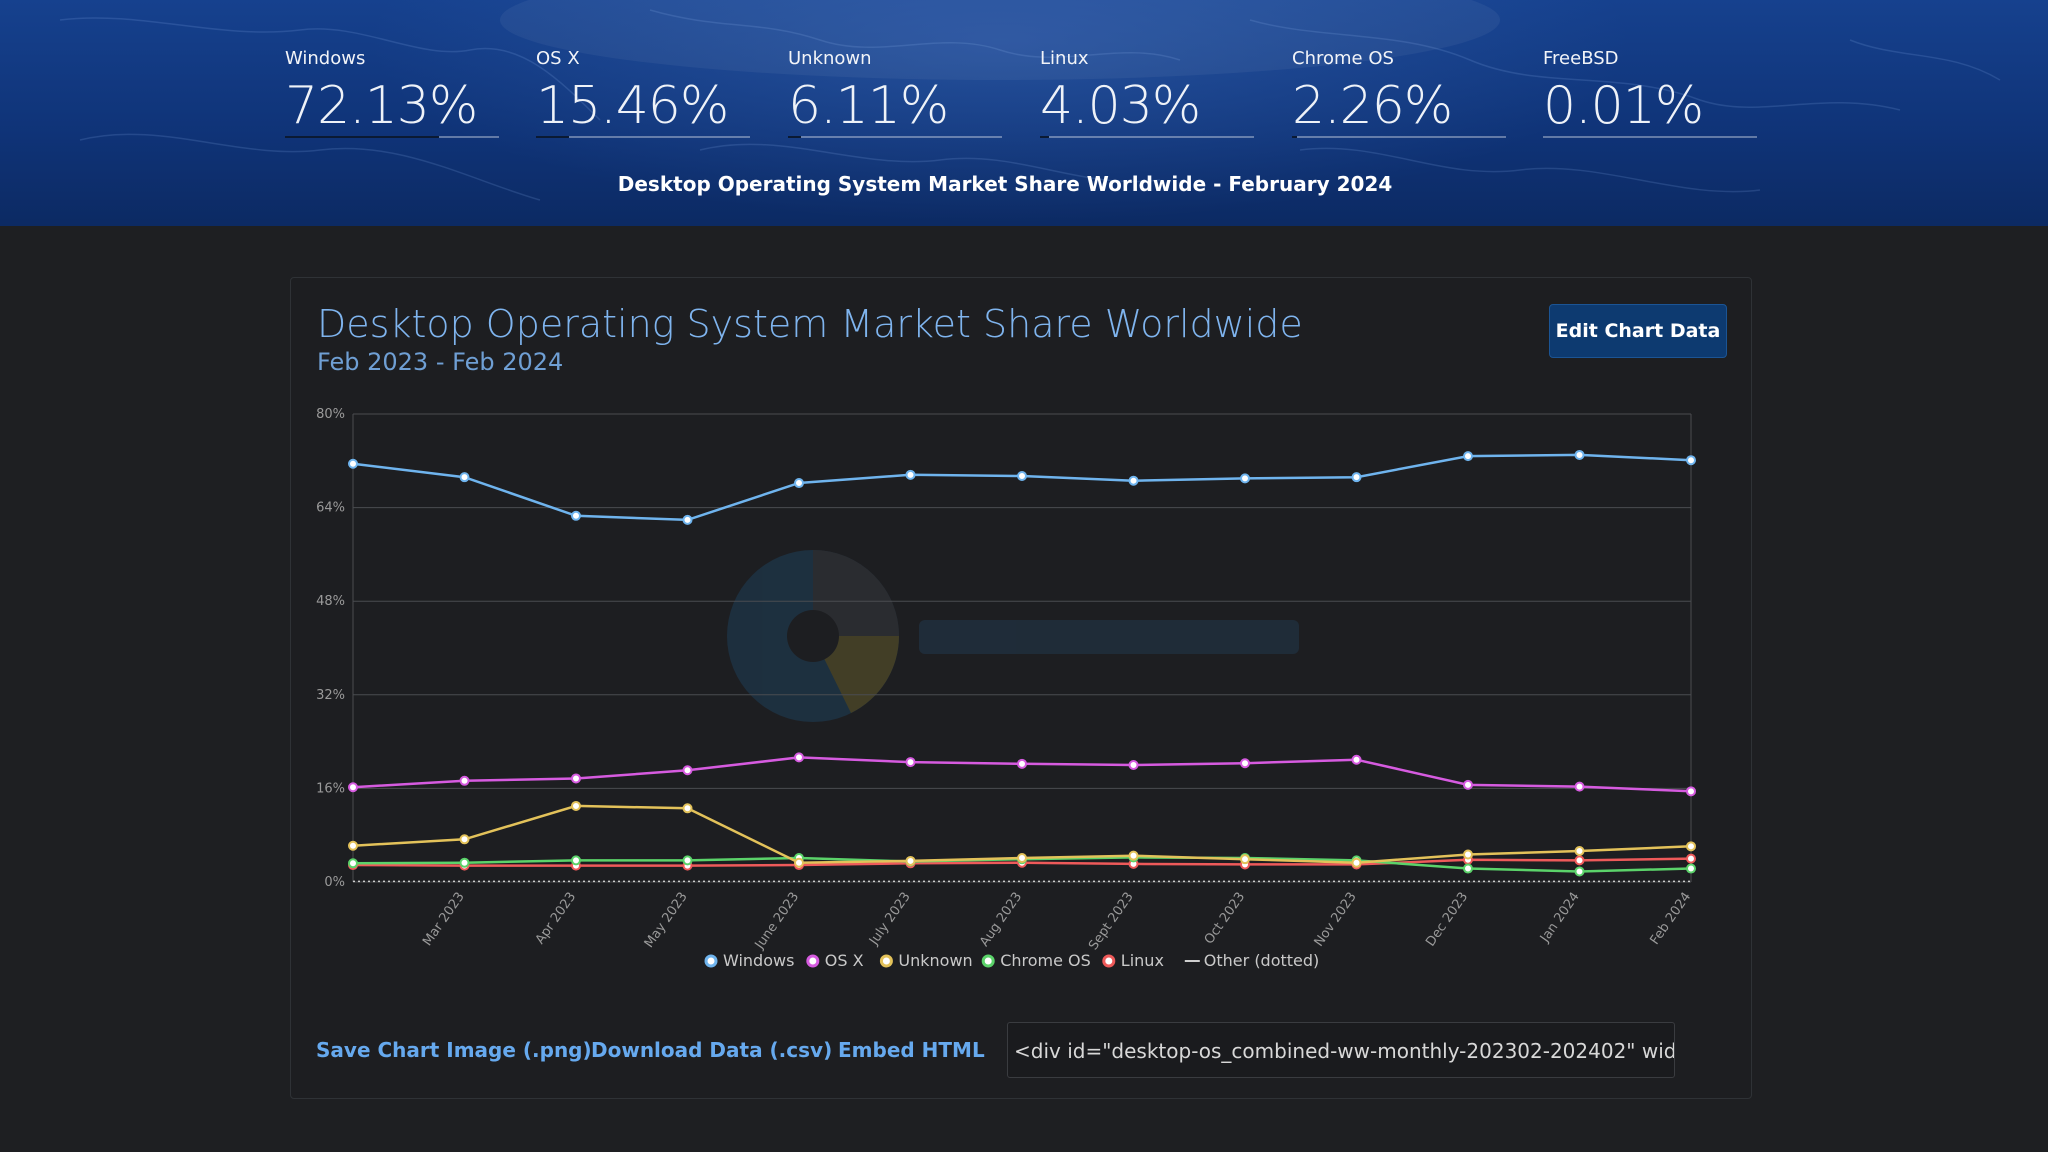  What do you see at coordinates (1225, 919) in the screenshot?
I see `x-tick-label: Oct 2023` at bounding box center [1225, 919].